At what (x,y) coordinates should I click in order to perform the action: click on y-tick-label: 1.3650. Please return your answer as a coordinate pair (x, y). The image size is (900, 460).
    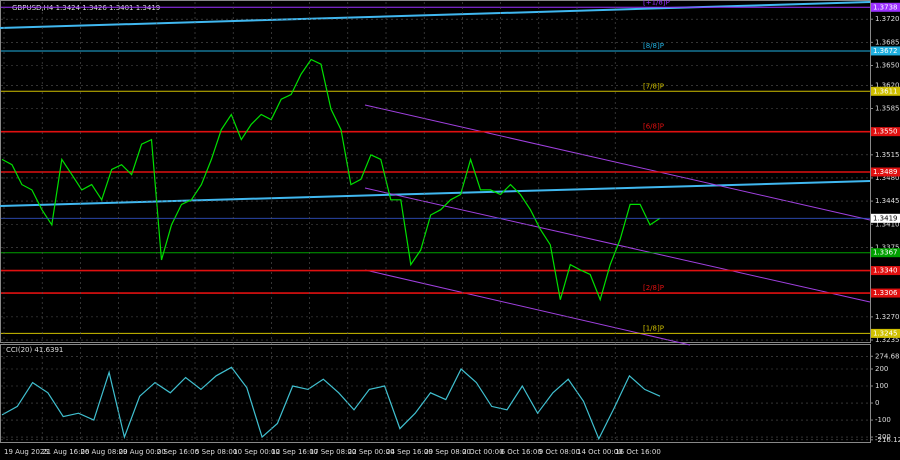
    Looking at the image, I should click on (887, 66).